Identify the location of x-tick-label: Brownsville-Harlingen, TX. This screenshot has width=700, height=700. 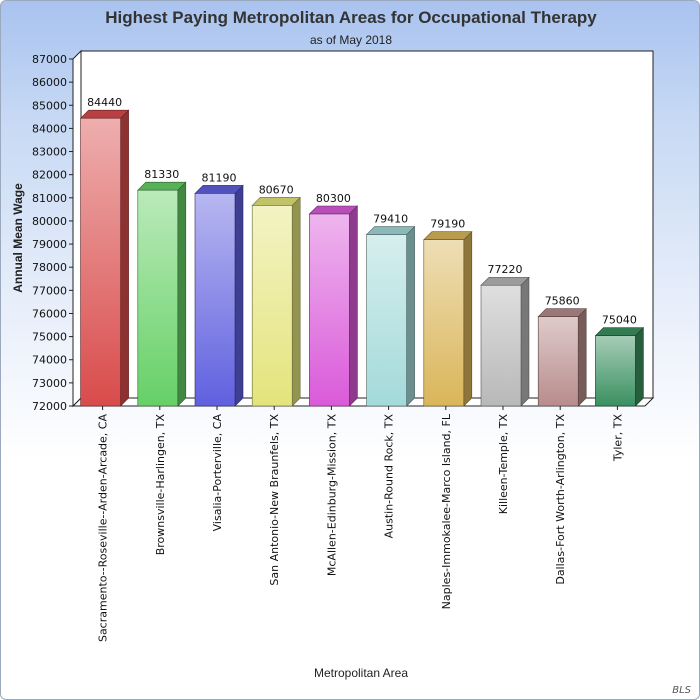
(160, 485).